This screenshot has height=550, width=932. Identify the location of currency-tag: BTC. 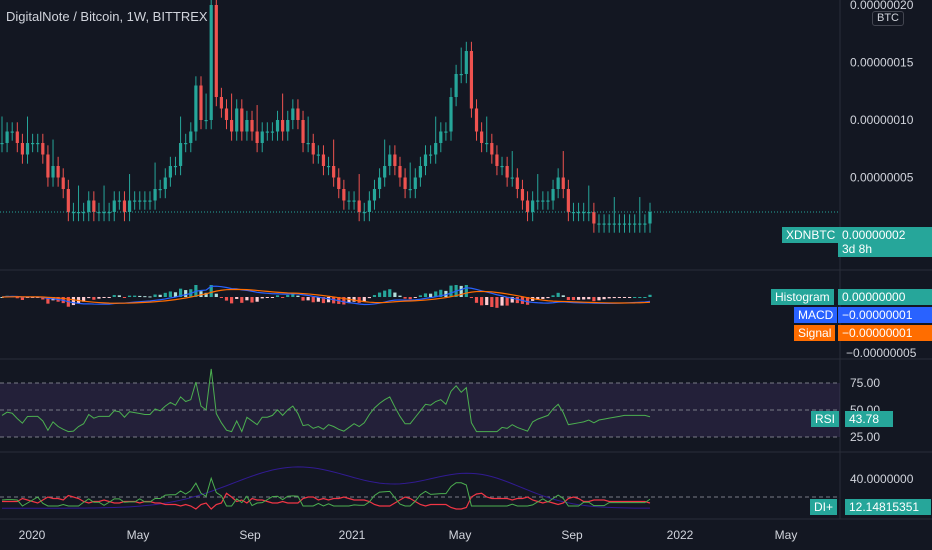
(888, 18).